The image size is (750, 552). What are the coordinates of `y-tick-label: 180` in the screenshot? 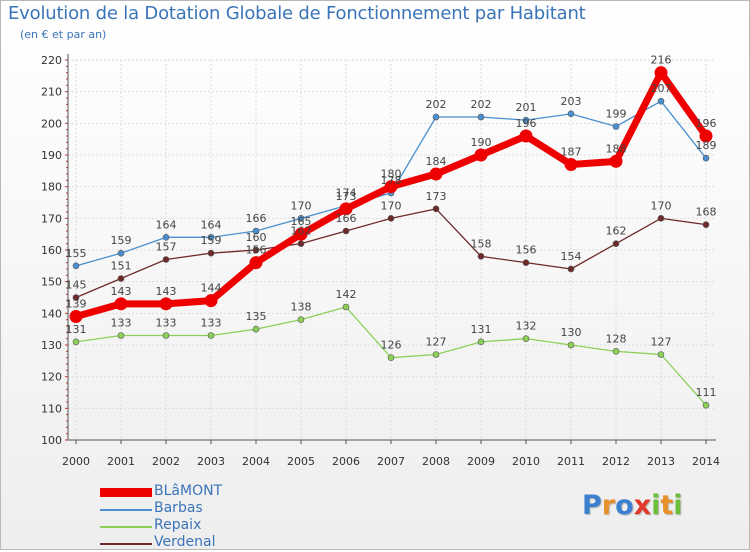 It's located at (51, 187).